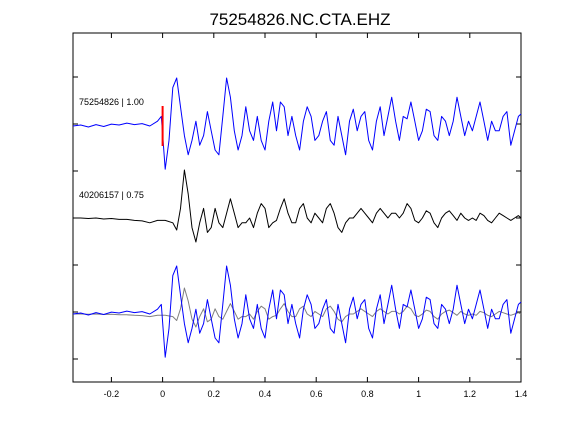  I want to click on x-tick-label: 0.2, so click(214, 394).